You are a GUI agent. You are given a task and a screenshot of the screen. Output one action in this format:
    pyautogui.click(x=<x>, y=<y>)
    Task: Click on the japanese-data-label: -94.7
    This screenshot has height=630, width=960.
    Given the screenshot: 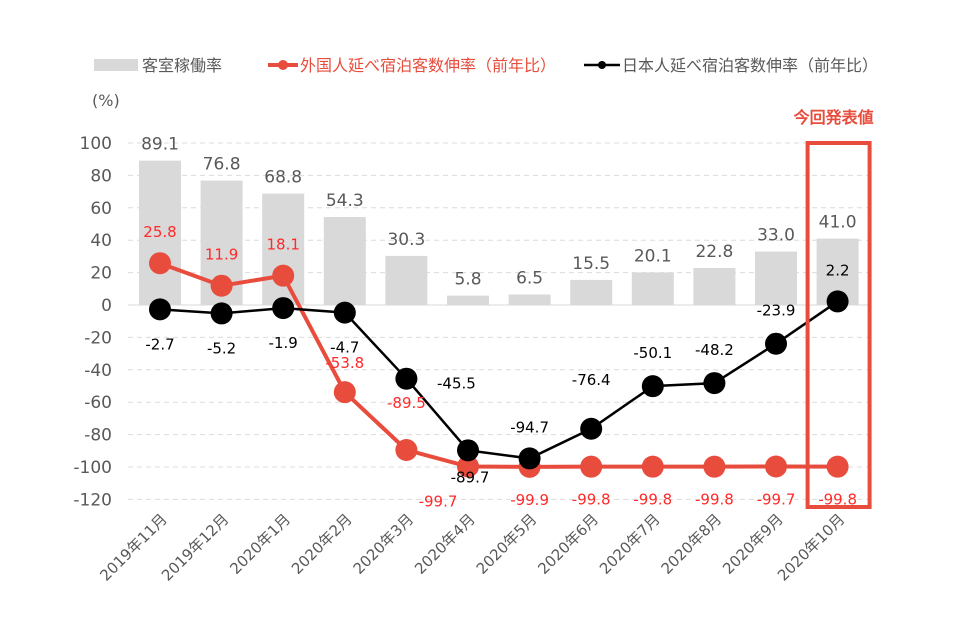 What is the action you would take?
    pyautogui.click(x=529, y=427)
    